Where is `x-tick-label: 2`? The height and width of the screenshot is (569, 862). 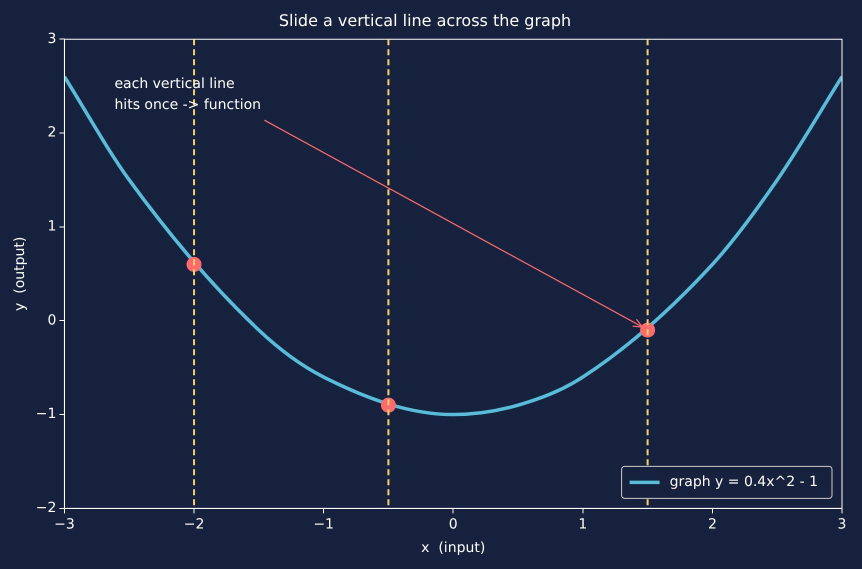 x-tick-label: 2 is located at coordinates (712, 524).